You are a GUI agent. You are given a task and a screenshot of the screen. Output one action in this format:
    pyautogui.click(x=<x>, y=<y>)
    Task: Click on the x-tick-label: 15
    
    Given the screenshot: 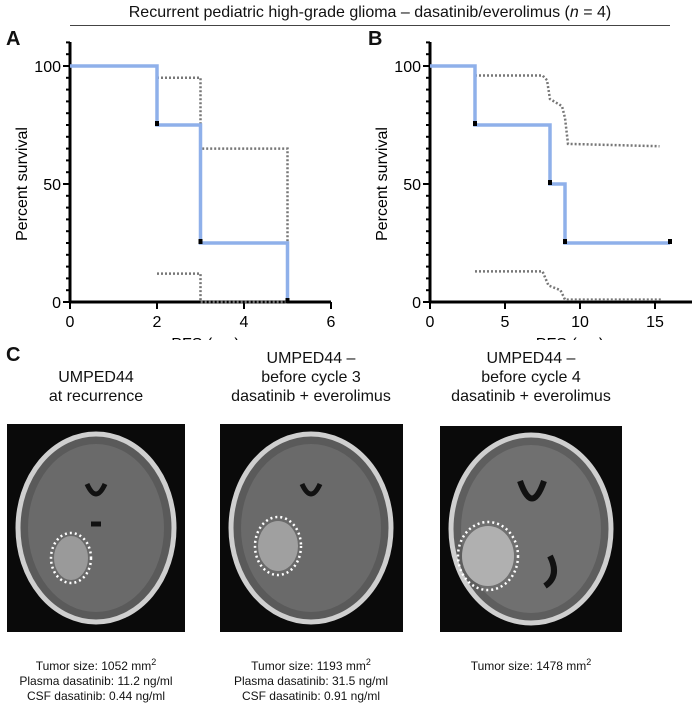 What is the action you would take?
    pyautogui.click(x=655, y=322)
    